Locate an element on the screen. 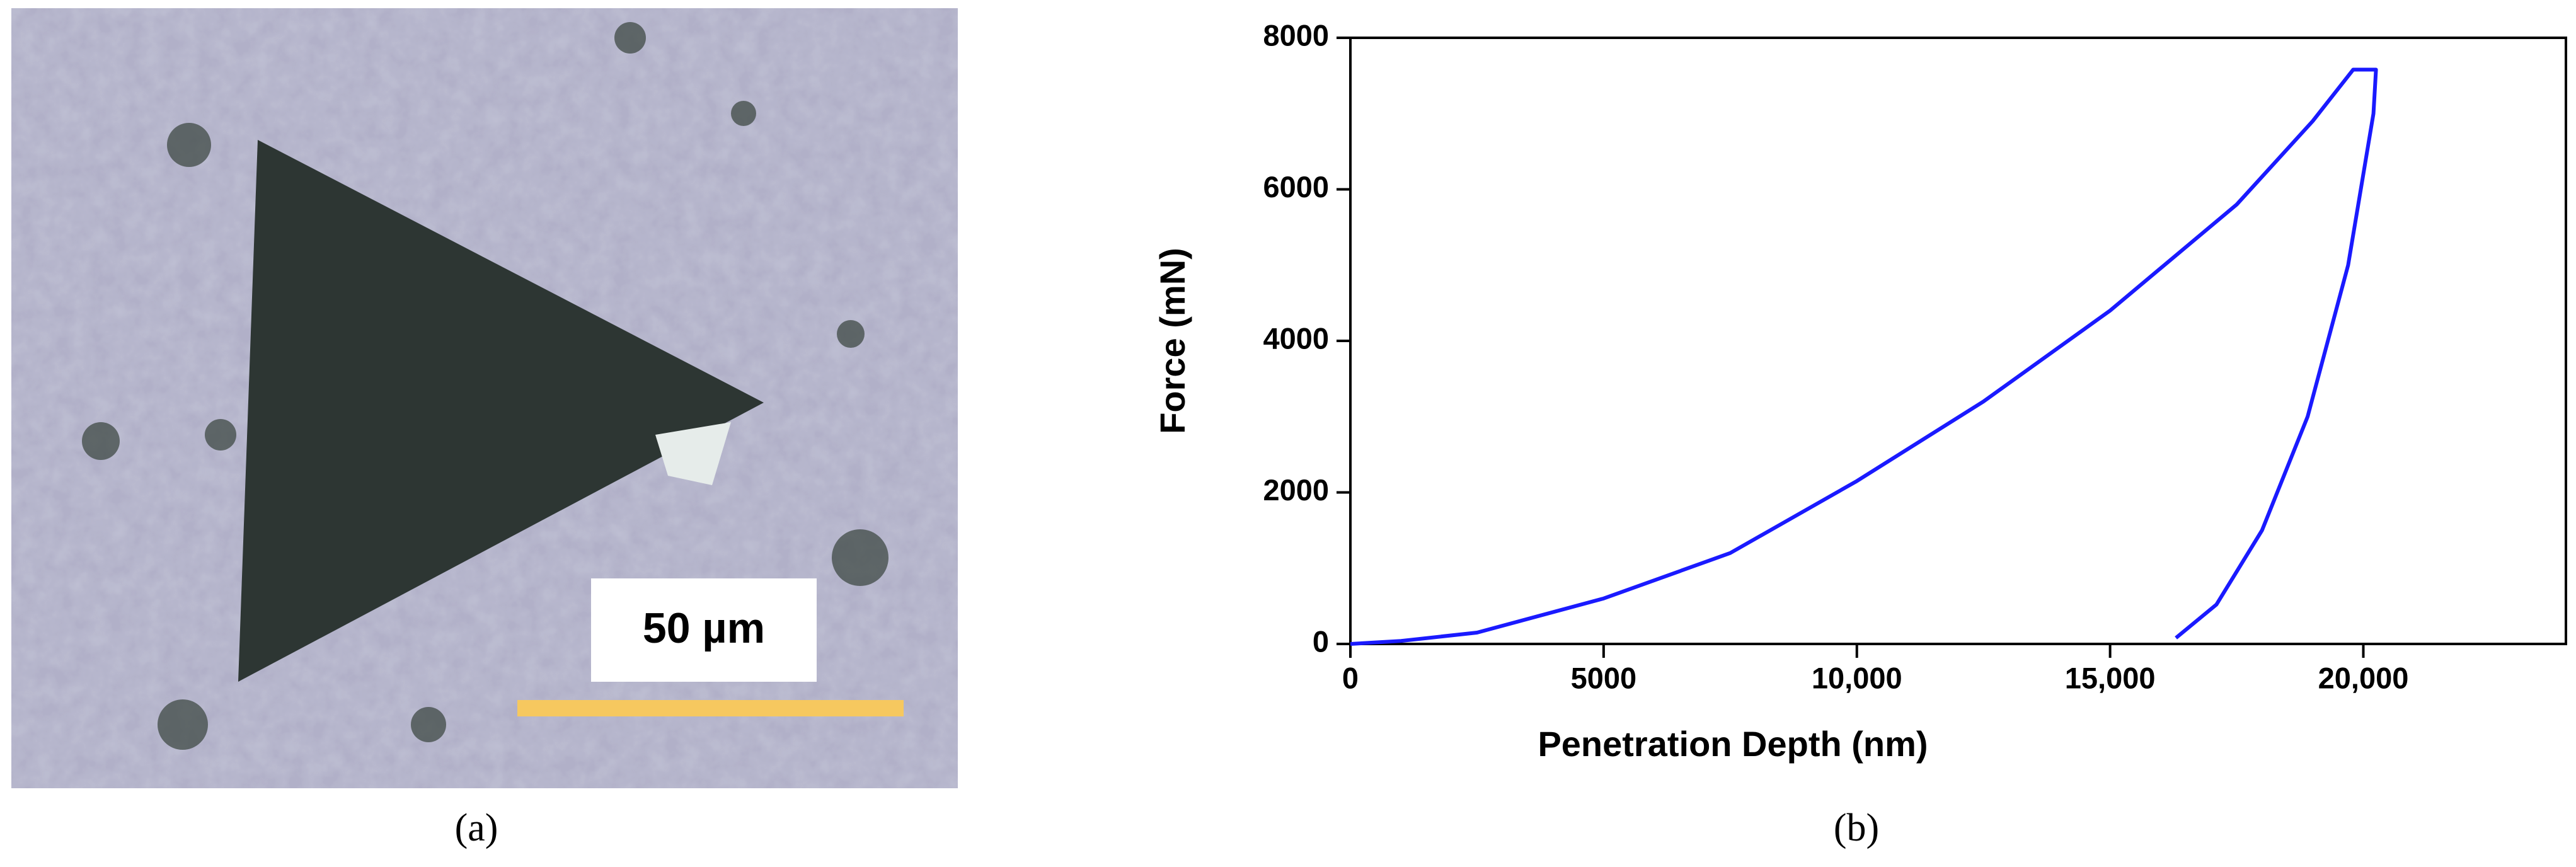 Image resolution: width=2576 pixels, height=867 pixels. y-tick-label: 2000 is located at coordinates (1296, 490).